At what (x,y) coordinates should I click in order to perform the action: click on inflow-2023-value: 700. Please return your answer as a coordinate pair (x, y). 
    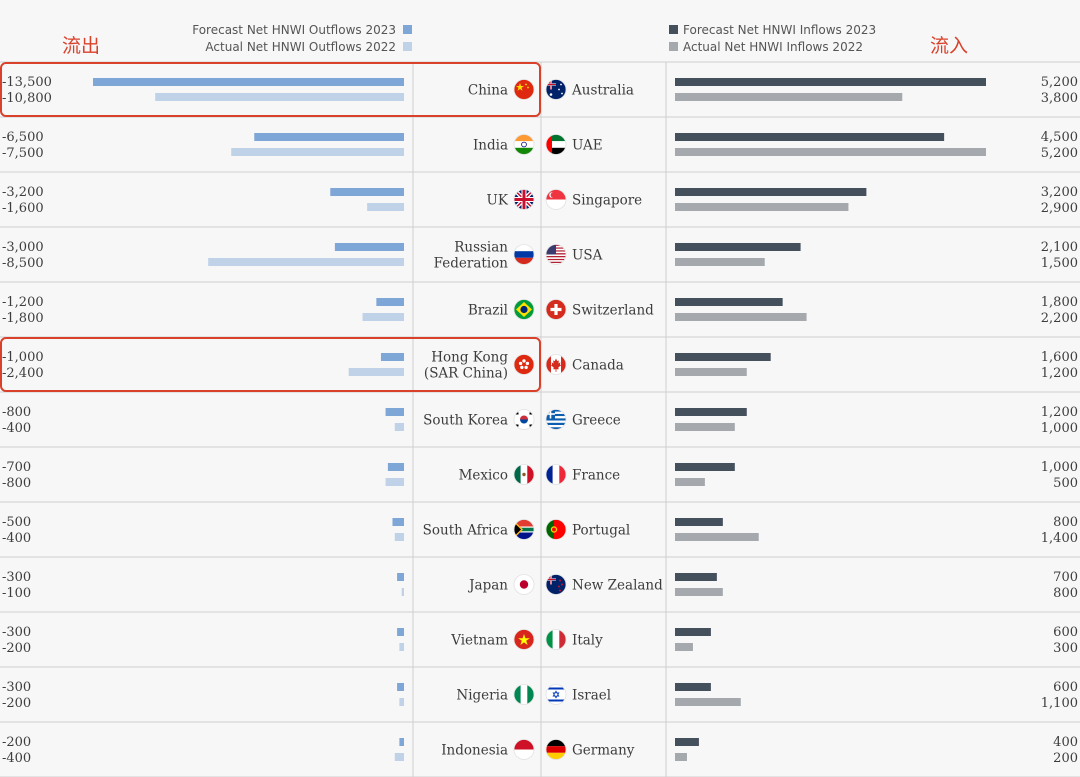
    Looking at the image, I should click on (1065, 577).